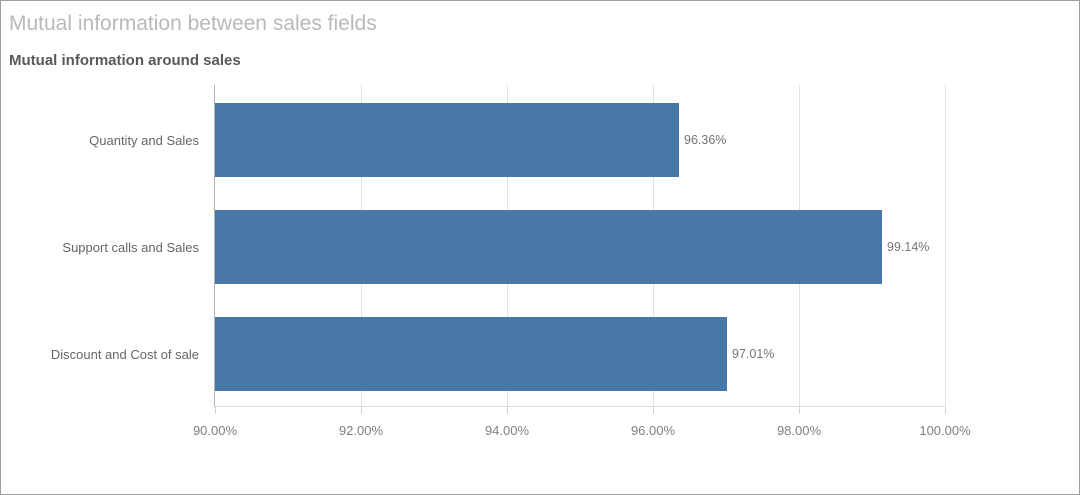  I want to click on bar-value-label: 97.01%, so click(753, 354).